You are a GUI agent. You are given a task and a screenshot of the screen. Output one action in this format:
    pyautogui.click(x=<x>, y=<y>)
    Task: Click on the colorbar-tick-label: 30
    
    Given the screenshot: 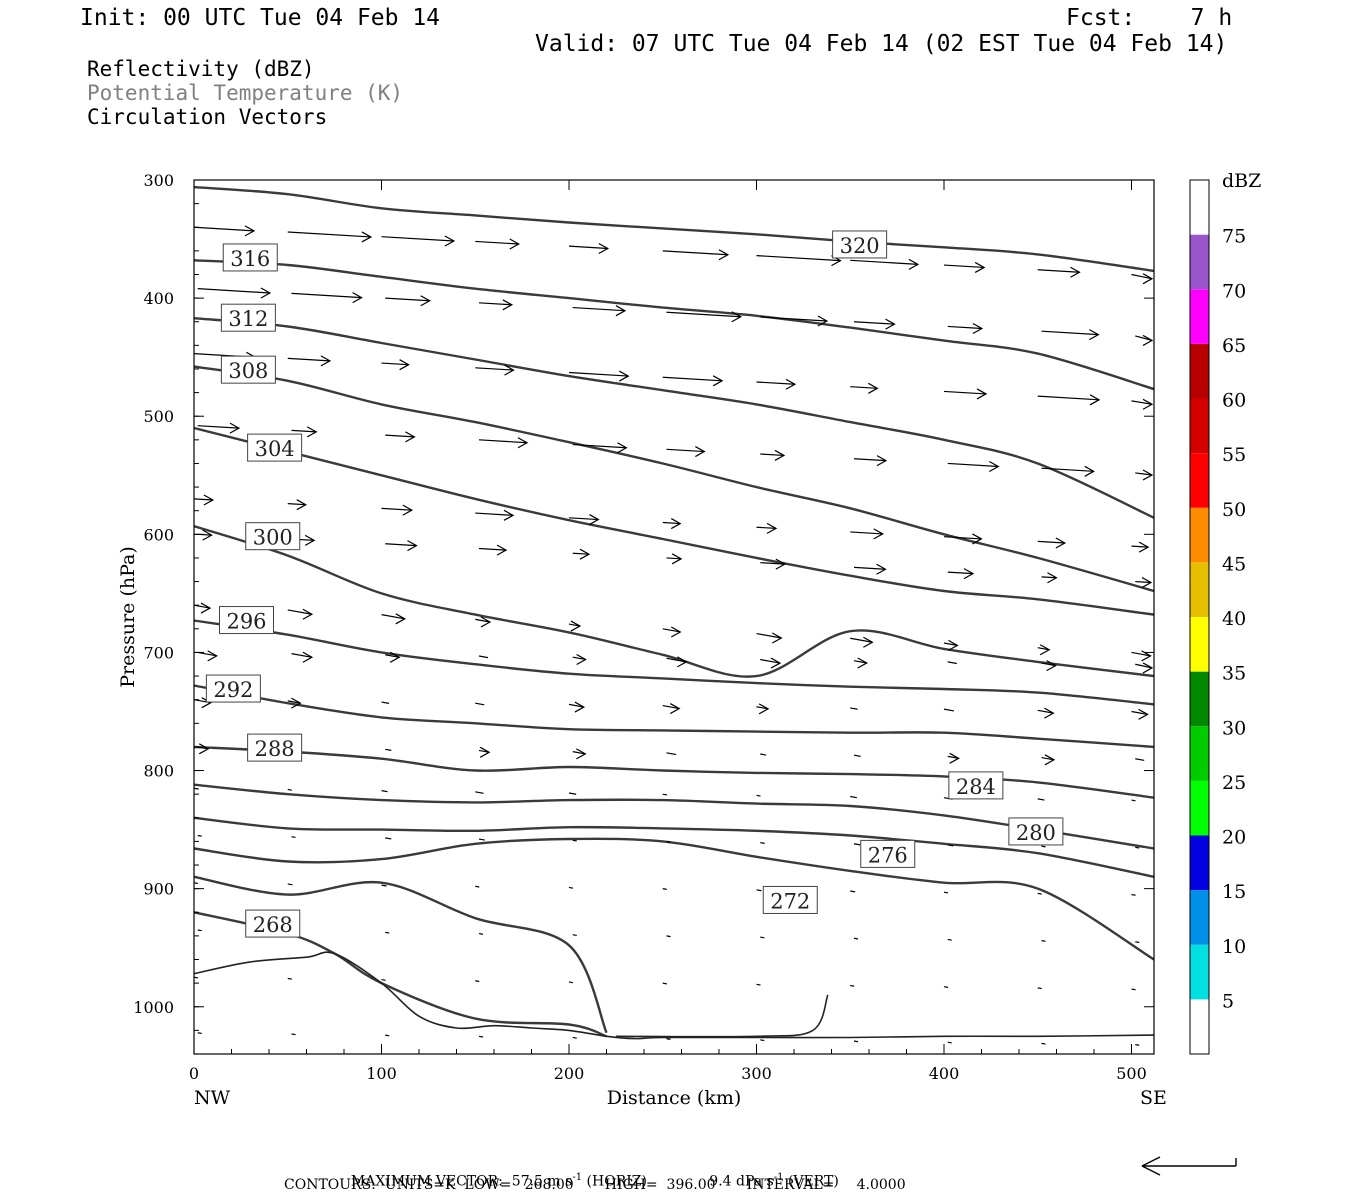 What is the action you would take?
    pyautogui.click(x=1234, y=728)
    